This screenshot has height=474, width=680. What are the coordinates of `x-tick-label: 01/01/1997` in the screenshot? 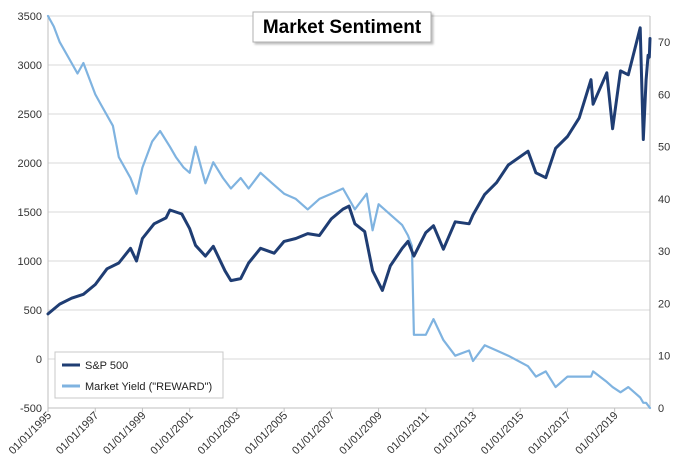 It's located at (77, 433).